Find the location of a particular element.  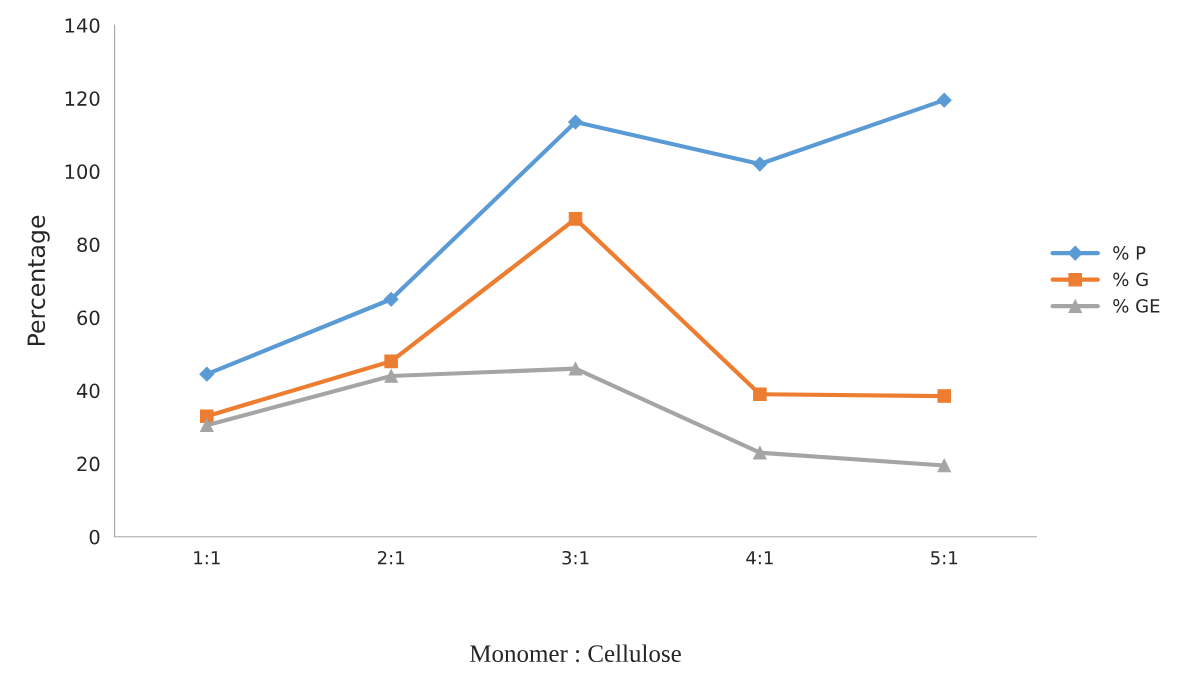

y-tick-label: 20 is located at coordinates (88, 464).